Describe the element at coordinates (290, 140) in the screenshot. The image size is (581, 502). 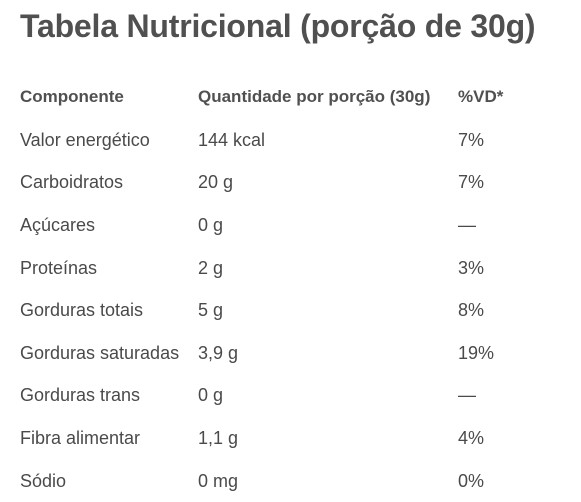
I see `table-row: Valor energético 144 kcal 7%` at that location.